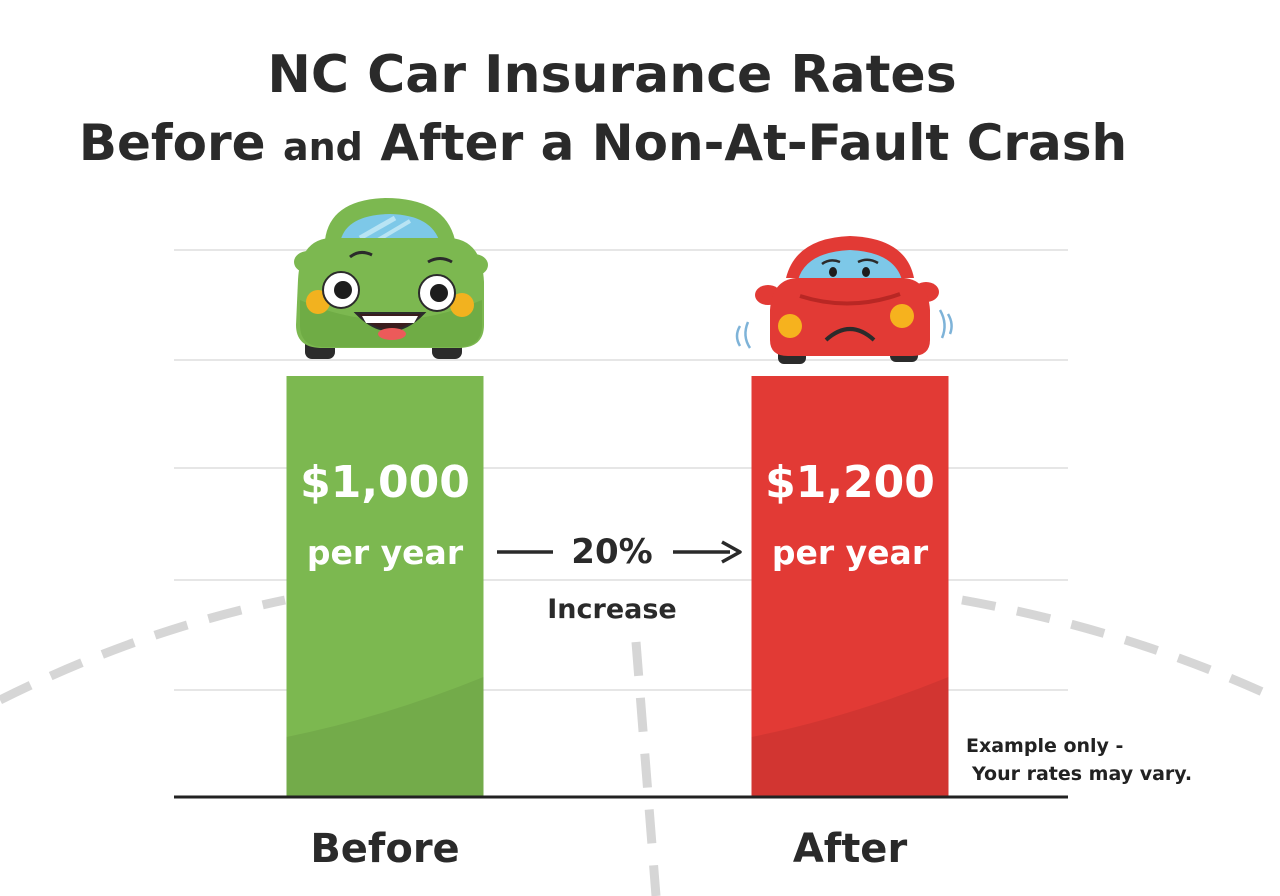 This screenshot has width=1280, height=896. Describe the element at coordinates (850, 586) in the screenshot. I see `bar-after` at that location.